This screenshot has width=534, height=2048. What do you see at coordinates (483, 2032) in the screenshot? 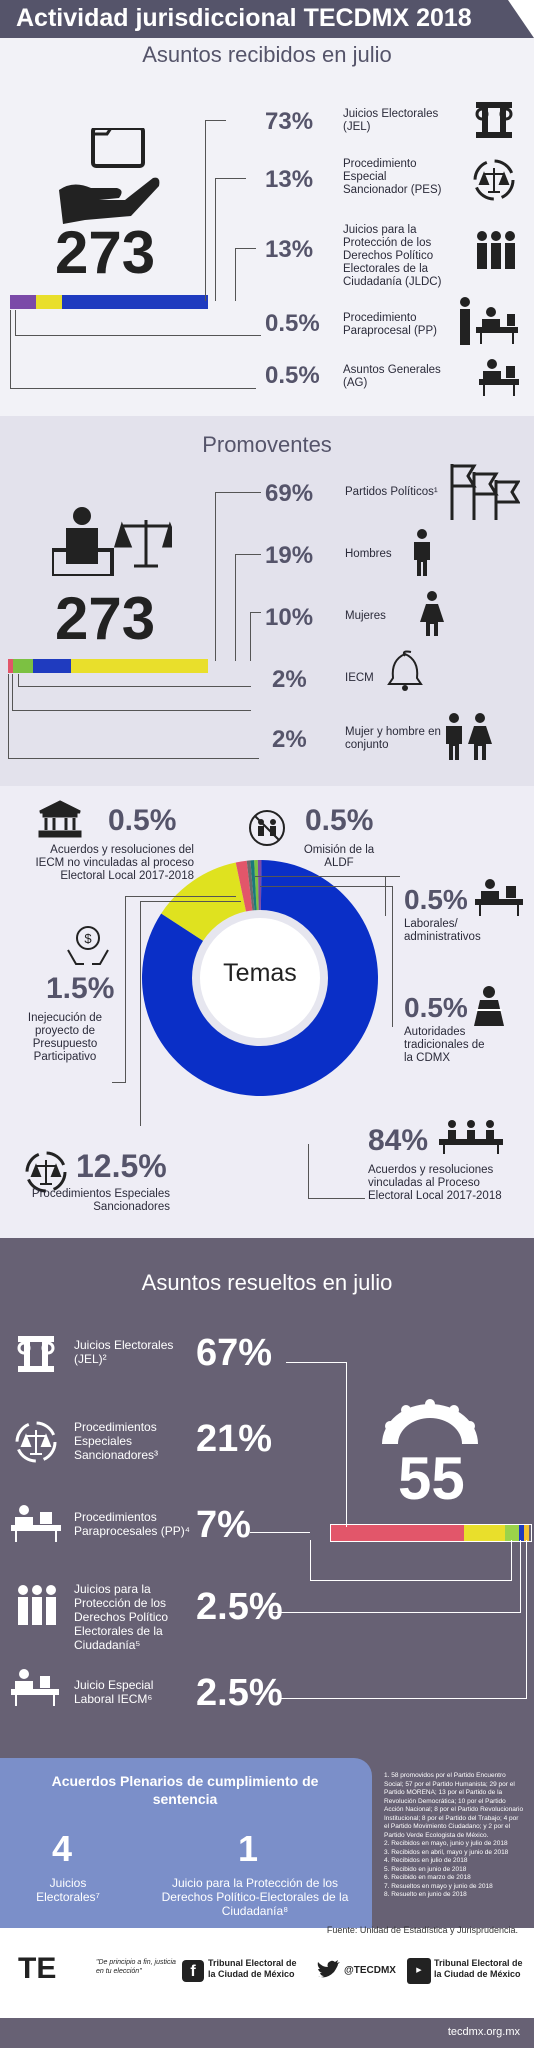
I see `site-url: tecdmx.org.mx` at bounding box center [483, 2032].